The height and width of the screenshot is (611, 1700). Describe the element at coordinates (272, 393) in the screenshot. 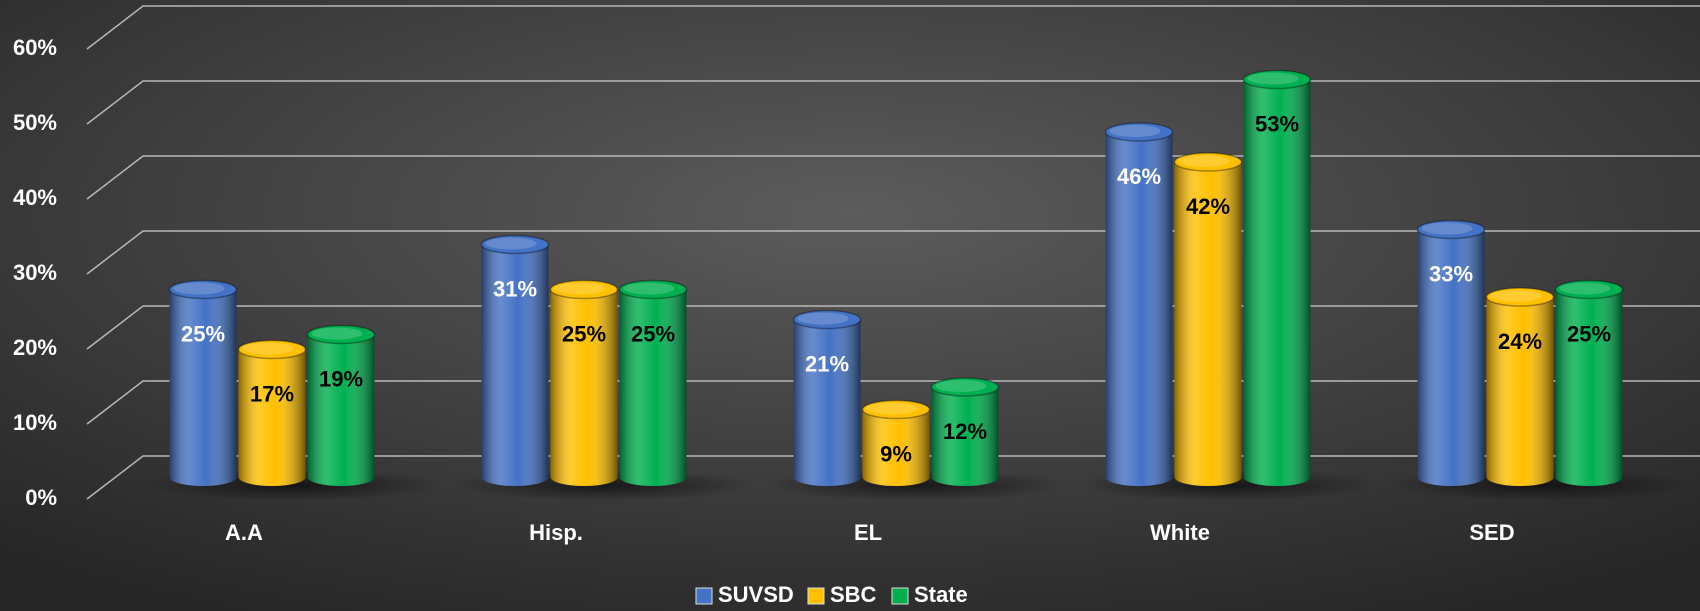

I see `data-label: 17%` at that location.